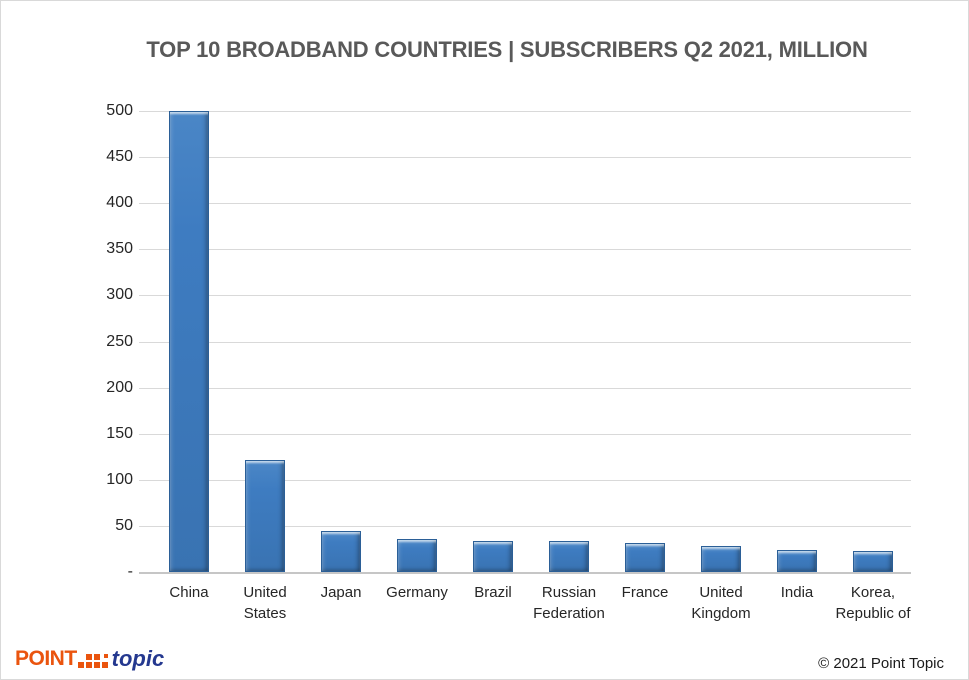 The height and width of the screenshot is (680, 969). Describe the element at coordinates (189, 592) in the screenshot. I see `category-label: China` at that location.